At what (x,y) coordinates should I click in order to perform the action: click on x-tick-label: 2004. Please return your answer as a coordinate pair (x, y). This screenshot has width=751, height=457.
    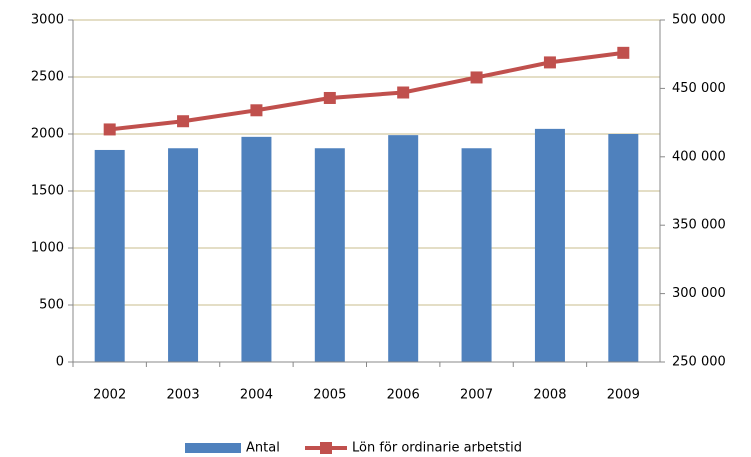
    Looking at the image, I should click on (256, 395).